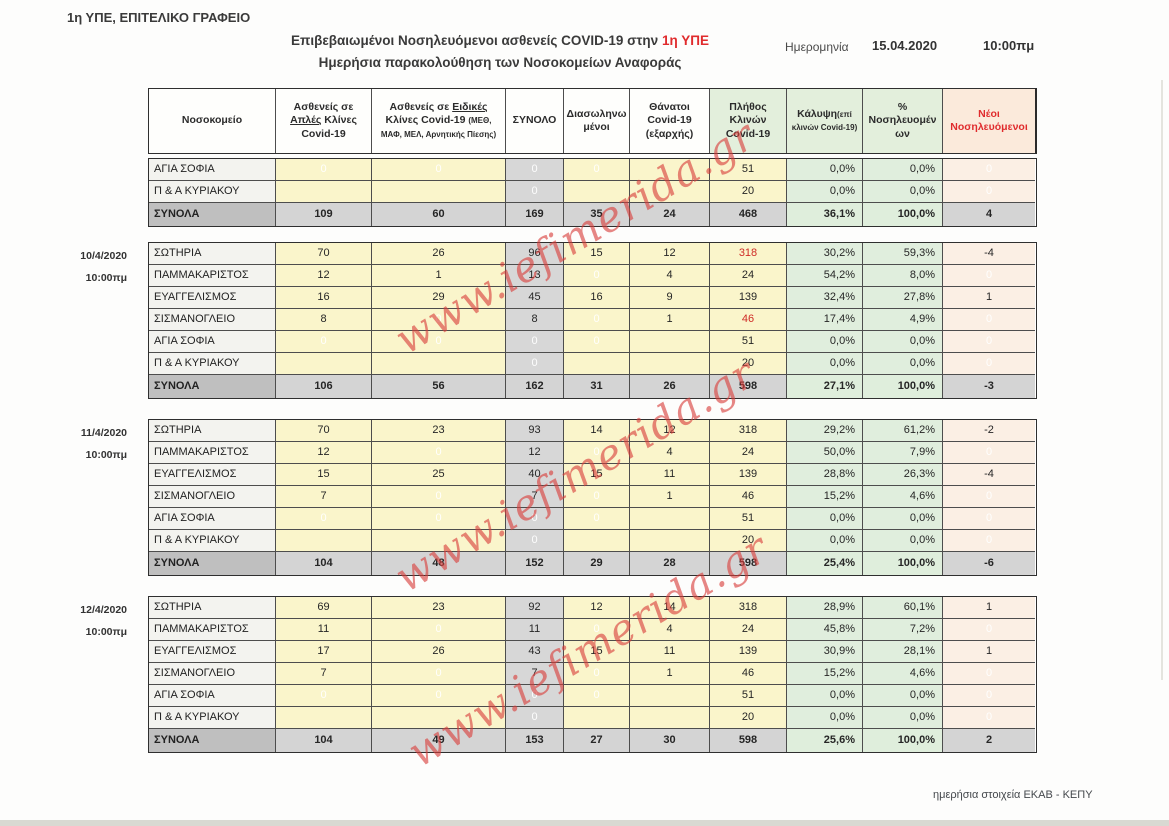 The width and height of the screenshot is (1169, 826). What do you see at coordinates (825, 298) in the screenshot?
I see `coverage: 32,4%` at bounding box center [825, 298].